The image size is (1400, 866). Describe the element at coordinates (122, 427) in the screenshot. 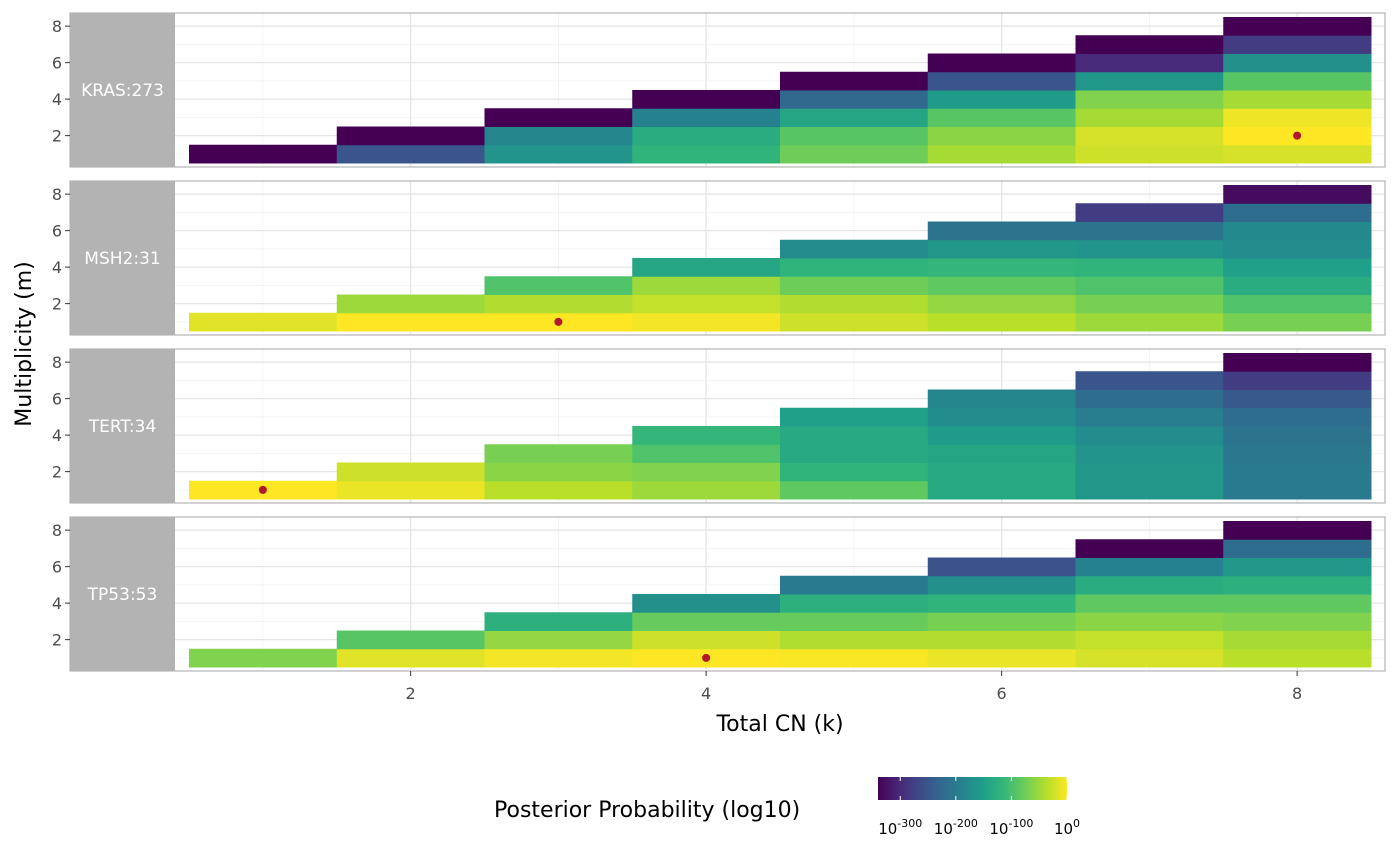

I see `facet-strip-label: TERT:34` at that location.